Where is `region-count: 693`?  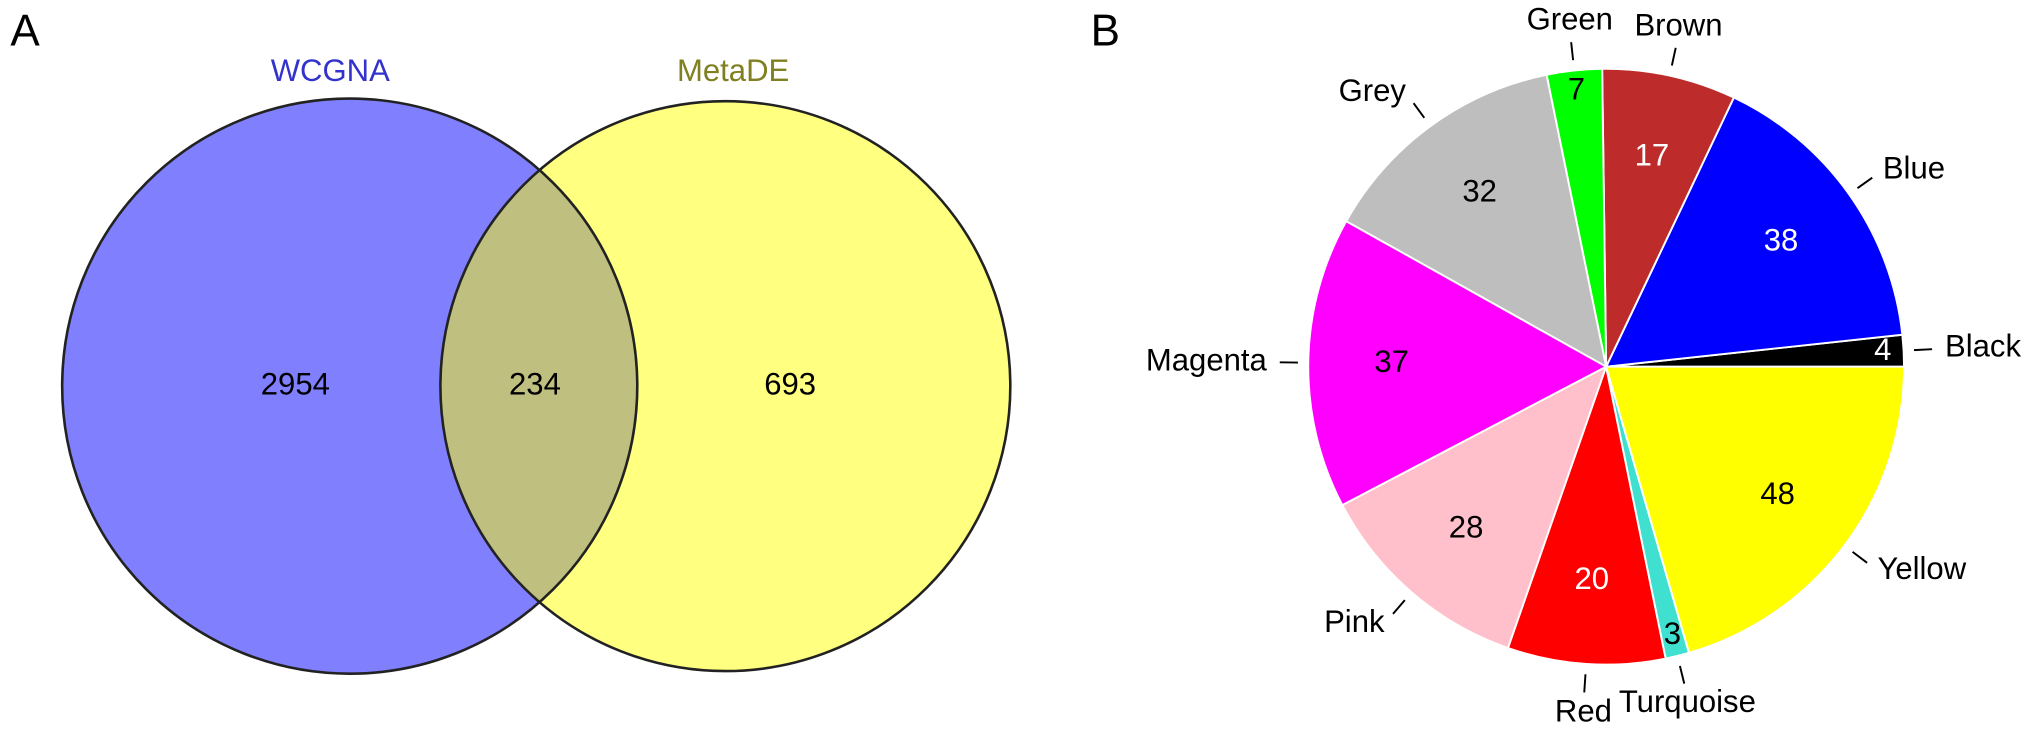 region-count: 693 is located at coordinates (790, 383).